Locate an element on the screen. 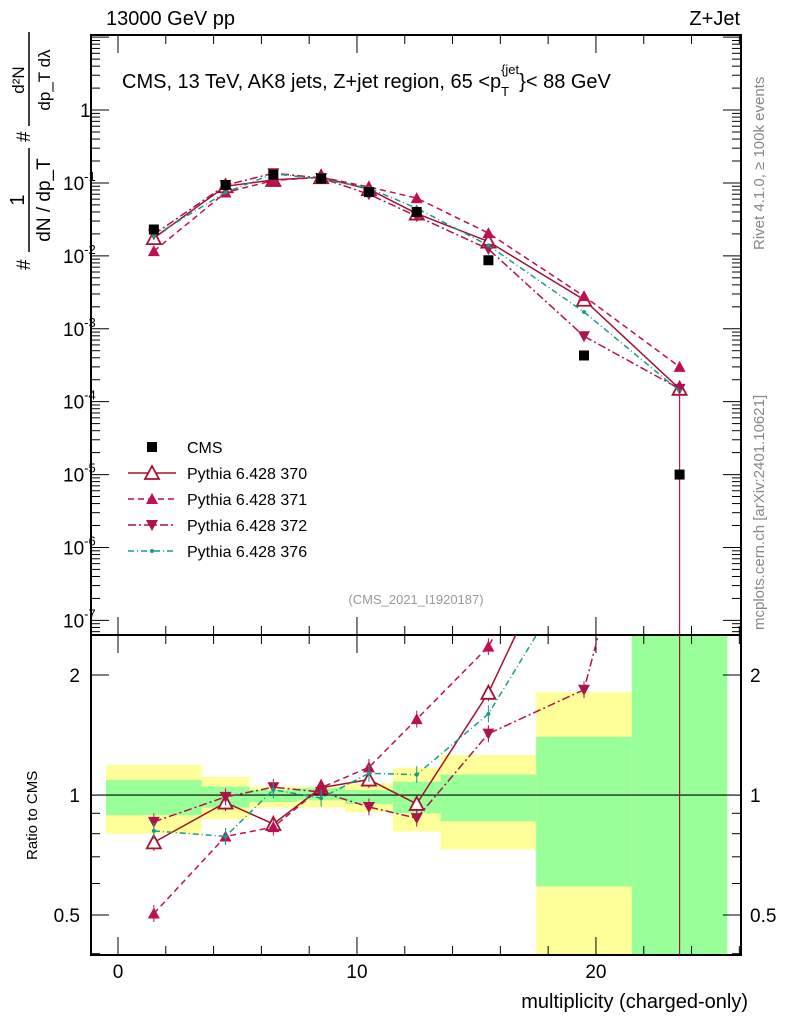  x-tick-label: 20 is located at coordinates (595, 972).